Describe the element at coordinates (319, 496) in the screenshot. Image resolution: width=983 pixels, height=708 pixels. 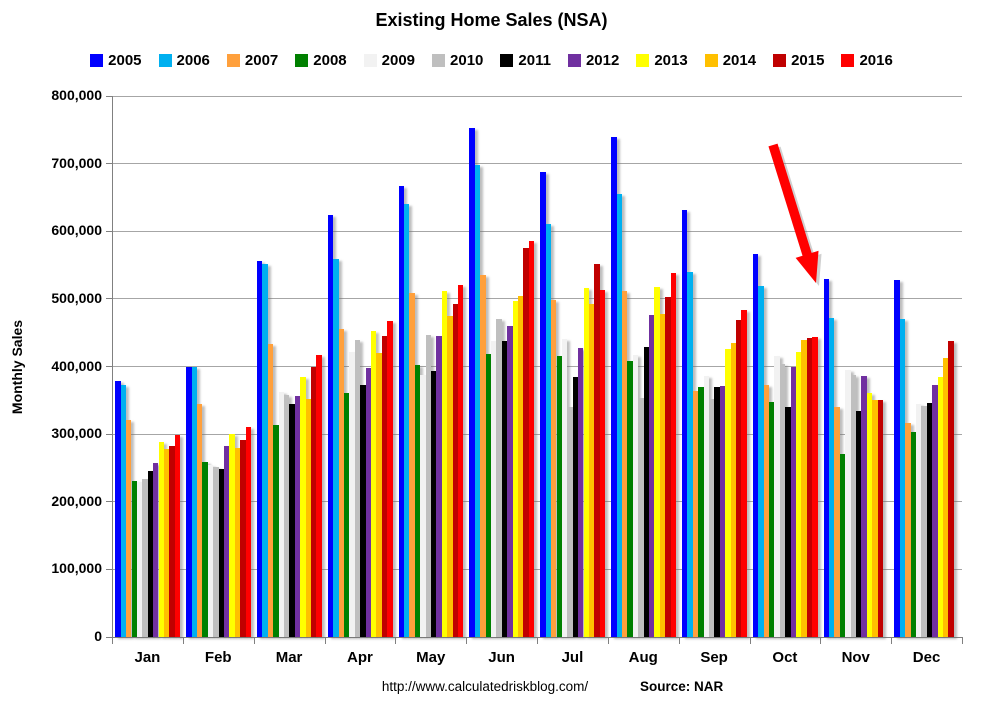
I see `bar-2016-Mar` at that location.